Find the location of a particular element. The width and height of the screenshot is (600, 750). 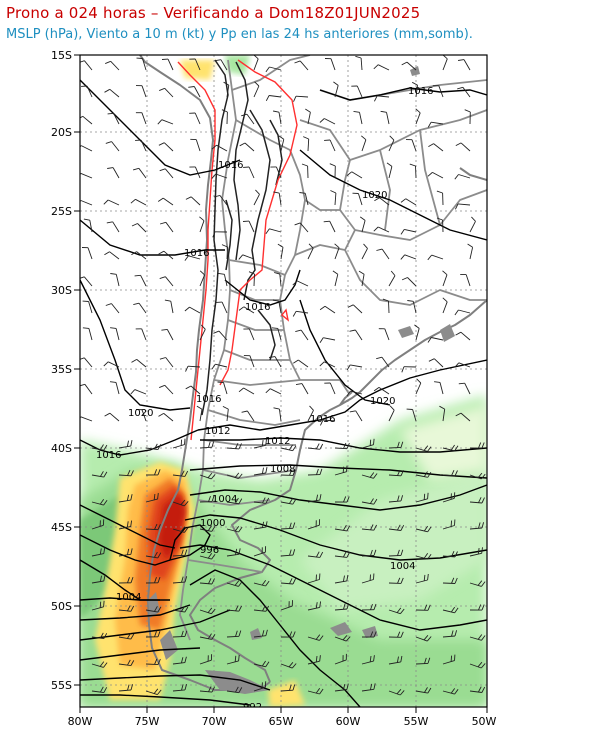

lat-label: 20S is located at coordinates (61, 132).